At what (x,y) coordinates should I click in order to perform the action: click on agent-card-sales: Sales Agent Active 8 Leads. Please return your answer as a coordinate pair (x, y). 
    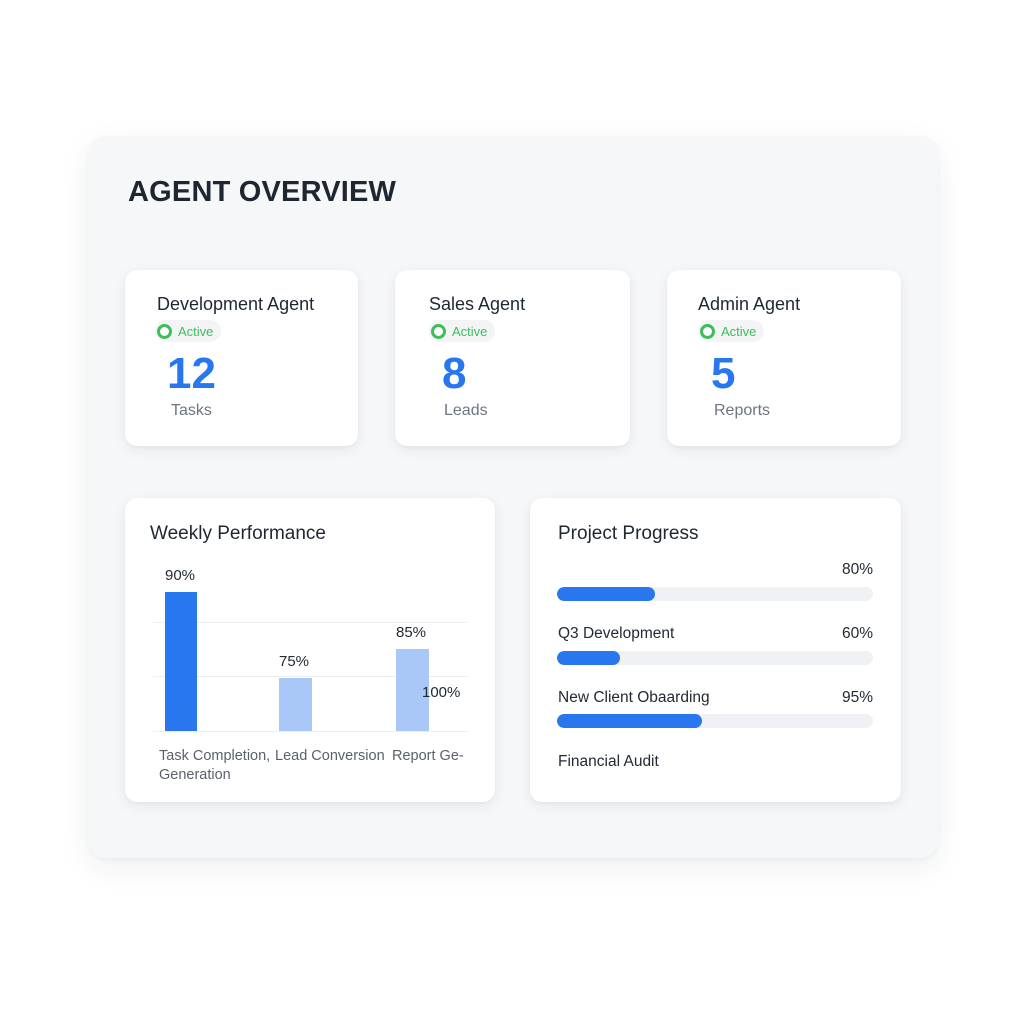
    Looking at the image, I should click on (512, 358).